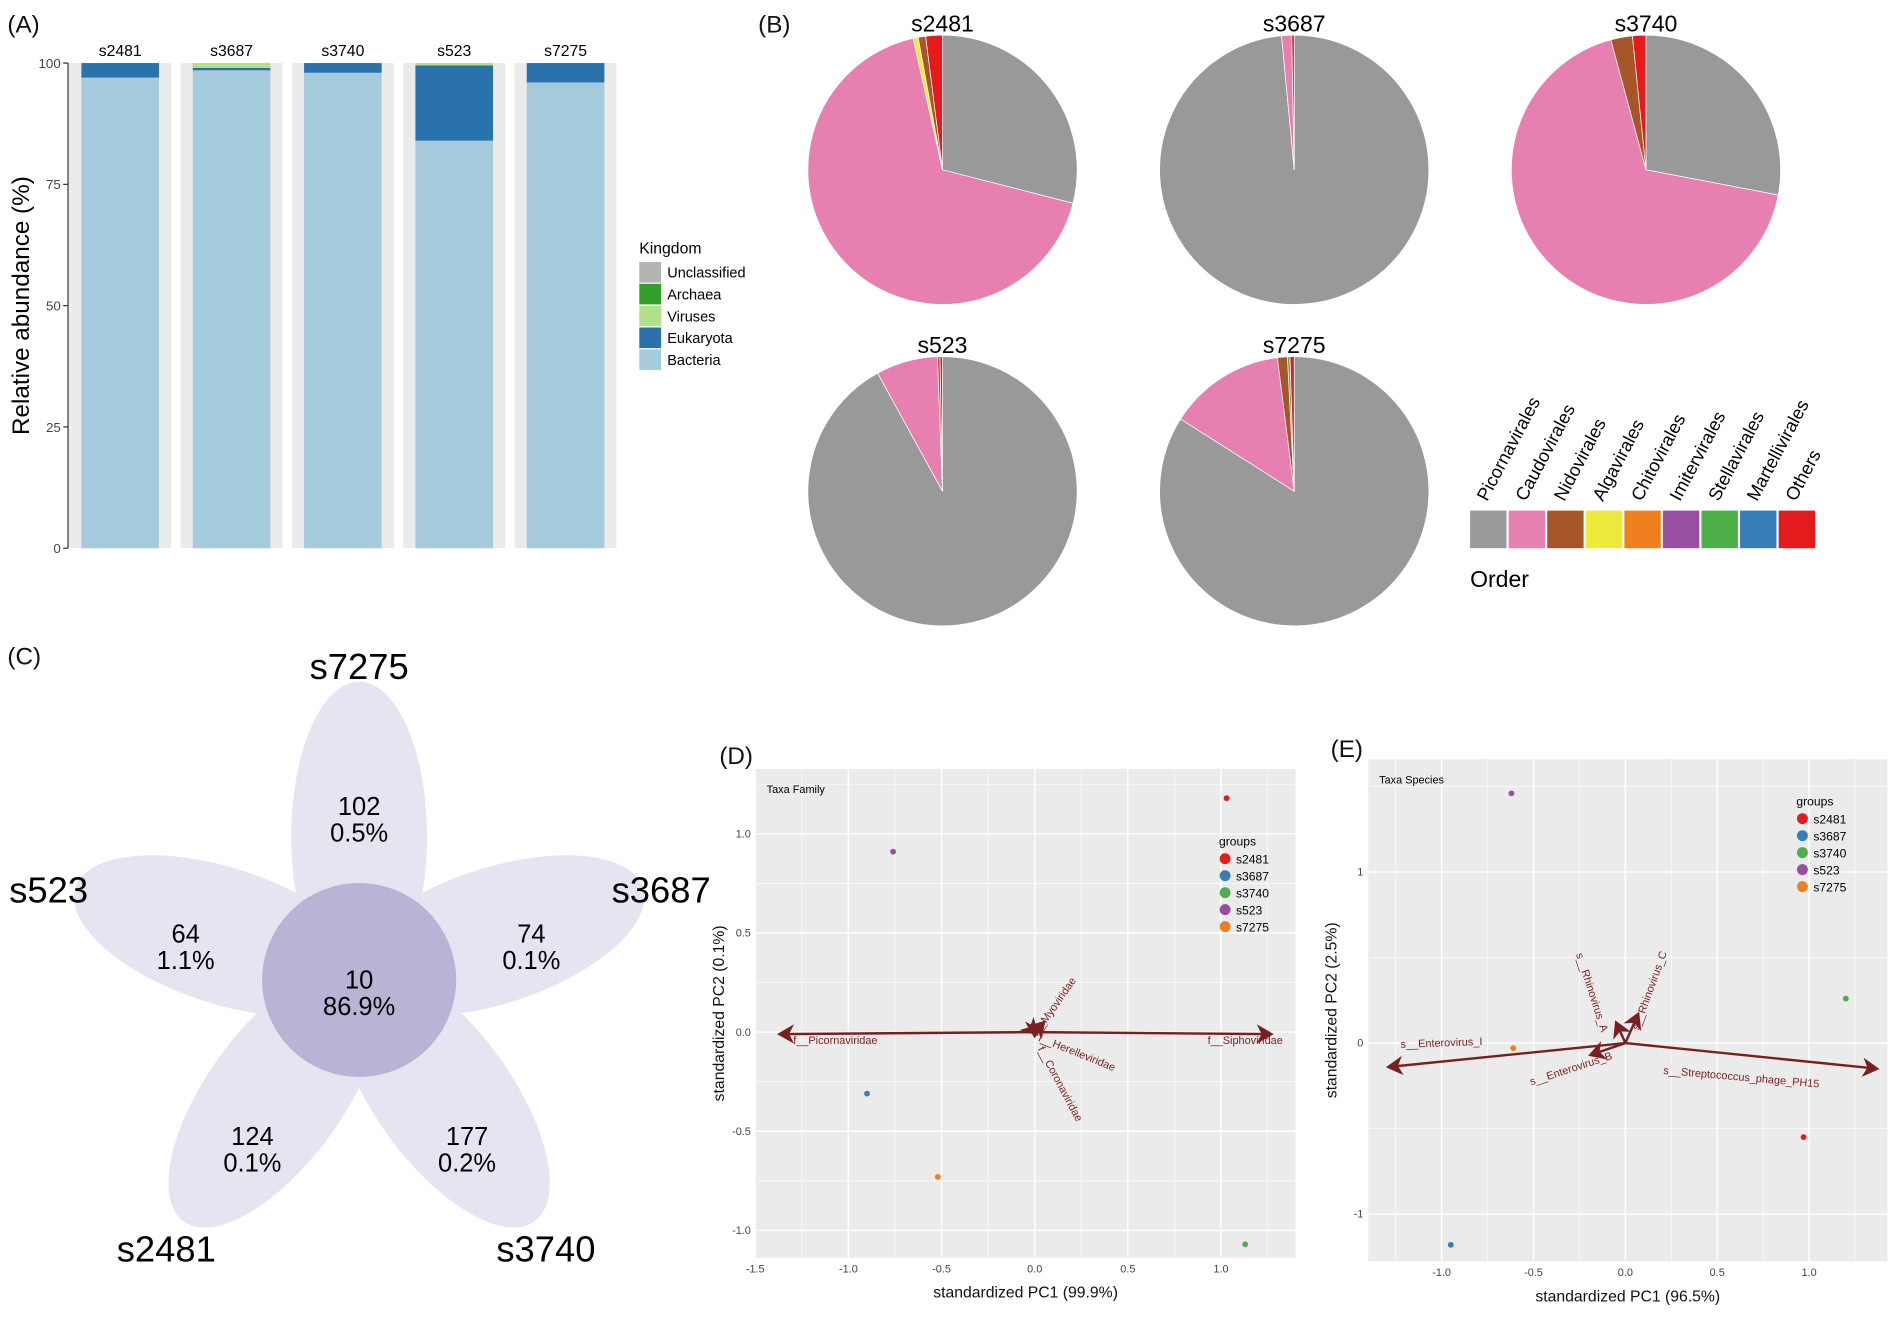  Describe the element at coordinates (743, 934) in the screenshot. I see `y-tick-label: 0.5` at that location.